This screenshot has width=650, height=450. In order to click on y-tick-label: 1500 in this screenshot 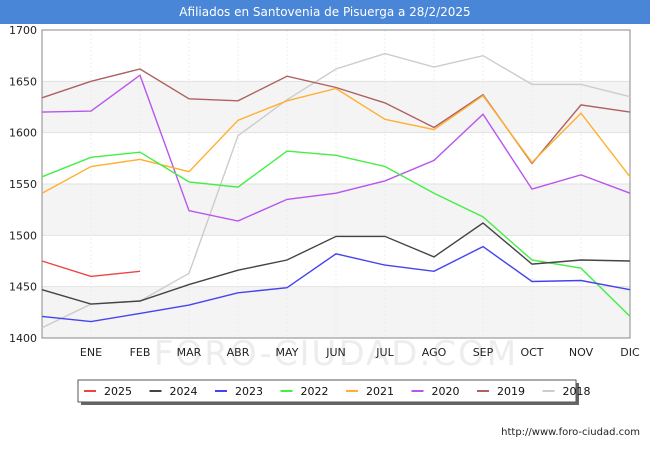, I will do `click(23, 235)`.